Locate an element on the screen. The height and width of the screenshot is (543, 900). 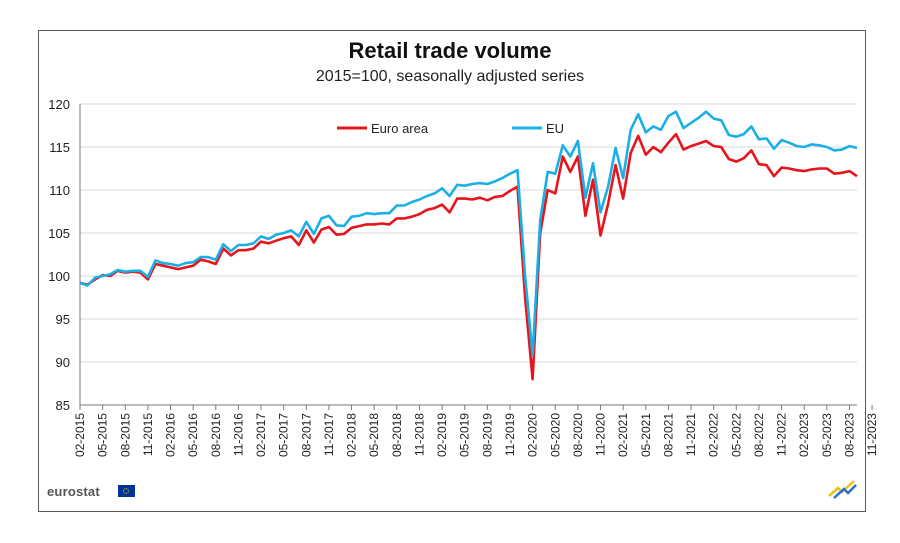
x-tick-label: 11-2020 is located at coordinates (601, 434).